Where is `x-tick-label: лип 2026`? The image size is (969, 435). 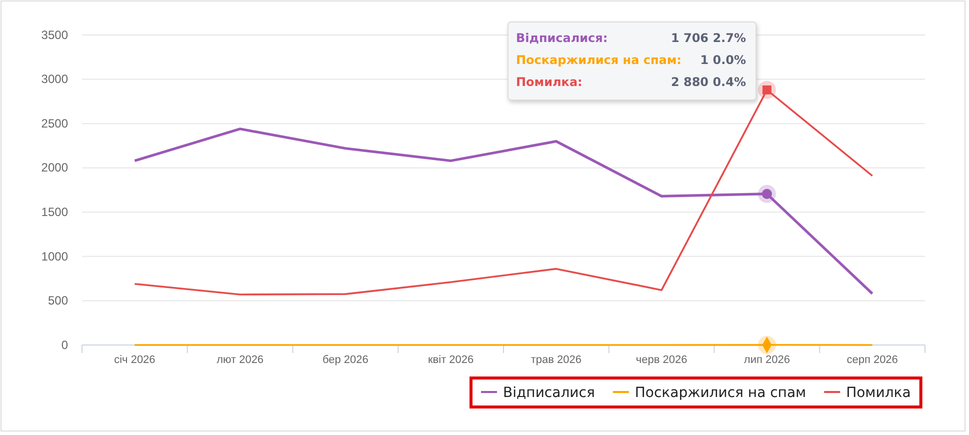
x-tick-label: лип 2026 is located at coordinates (767, 360).